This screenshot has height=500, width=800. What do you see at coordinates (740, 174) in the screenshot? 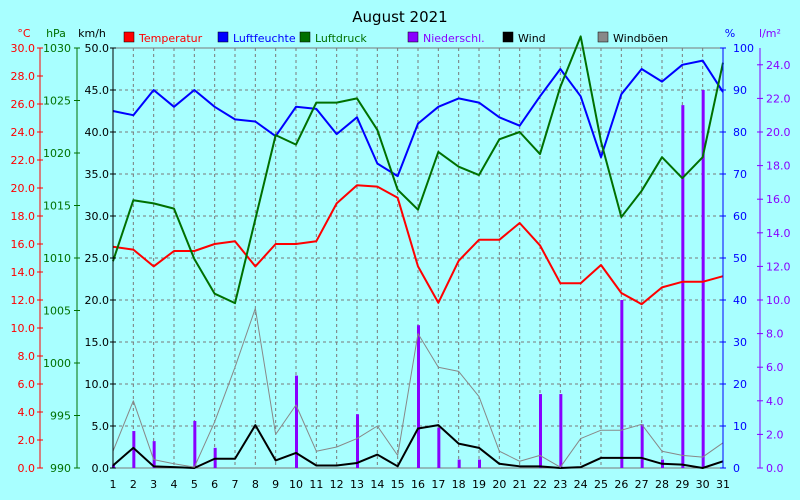
I see `humidity-tick-label: 70` at bounding box center [740, 174].